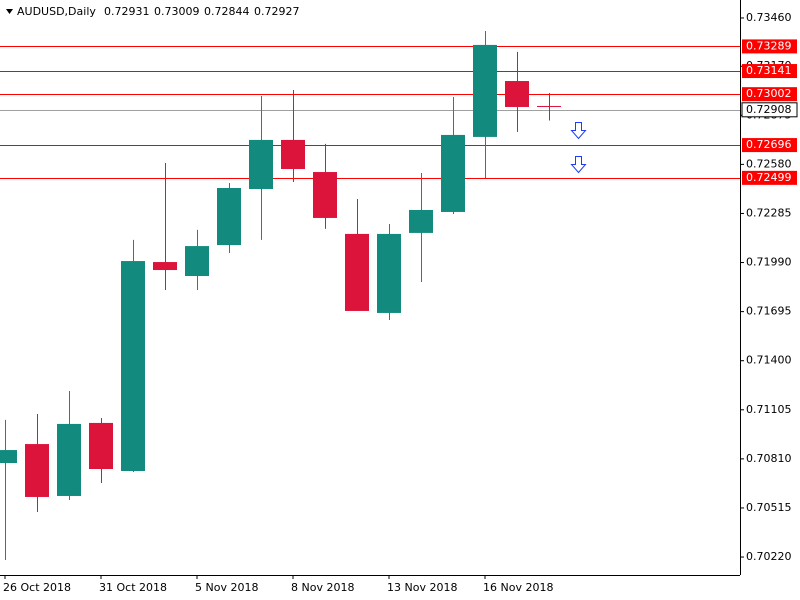  Describe the element at coordinates (133, 587) in the screenshot. I see `x-tick-label: 31 Oct 2018` at that location.